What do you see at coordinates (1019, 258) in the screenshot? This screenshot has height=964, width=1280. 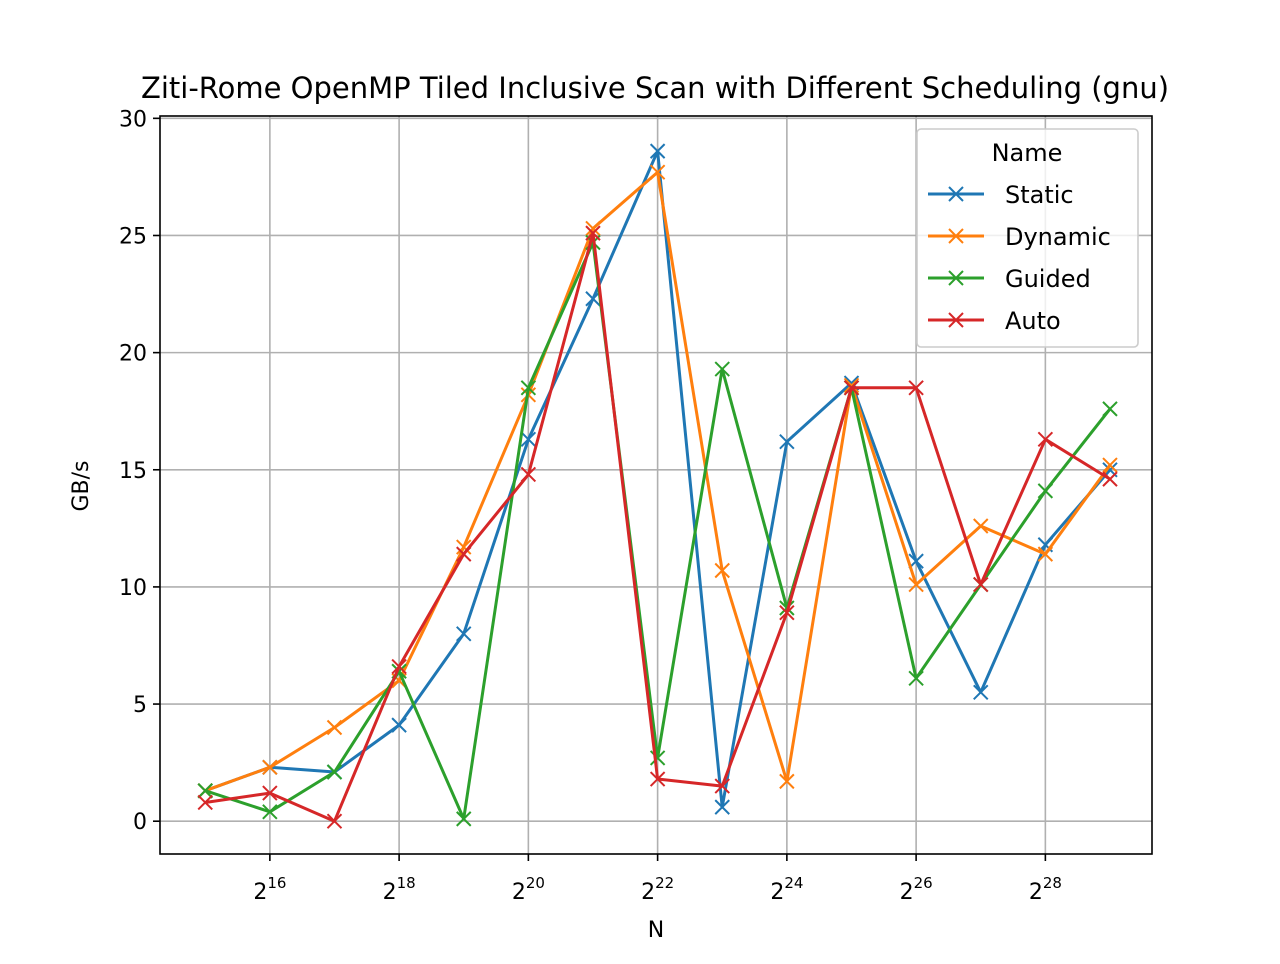 I see `legend-items: Static Dynamic Guided Auto` at bounding box center [1019, 258].